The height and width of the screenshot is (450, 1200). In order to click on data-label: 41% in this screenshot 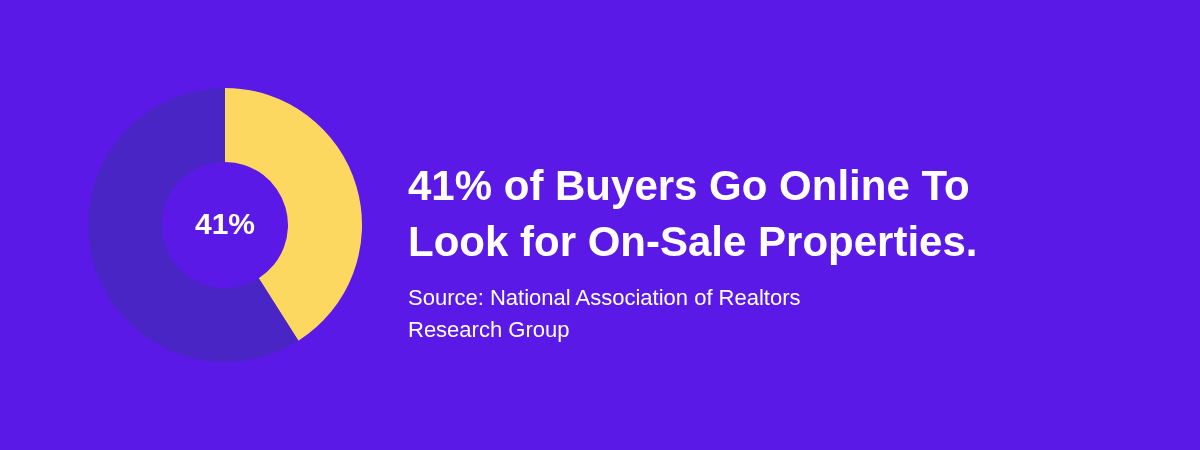, I will do `click(225, 223)`.